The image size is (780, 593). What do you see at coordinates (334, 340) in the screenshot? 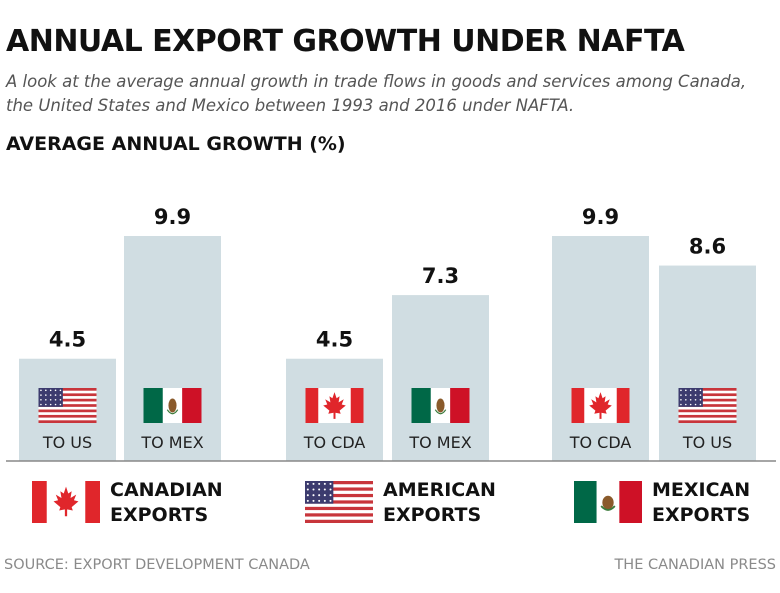
I see `value-label-american-to-cda: 4.5` at bounding box center [334, 340].